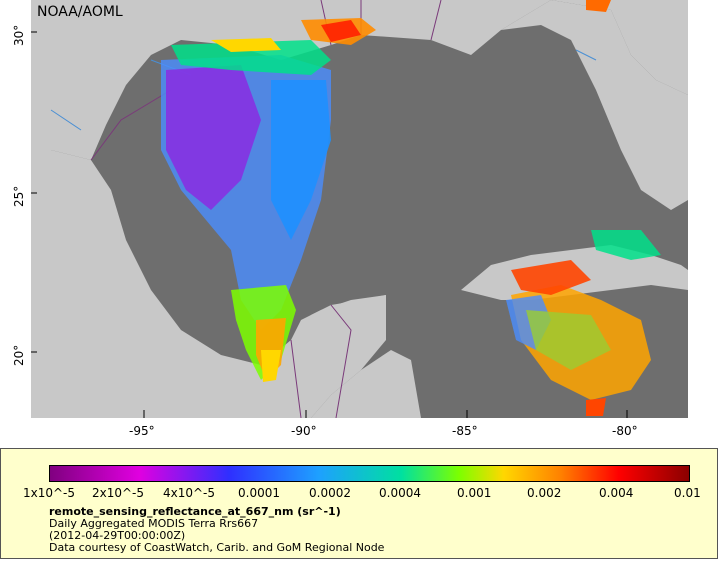 Image resolution: width=720 pixels, height=561 pixels. I want to click on florida-peninsula-land, so click(594, 105).